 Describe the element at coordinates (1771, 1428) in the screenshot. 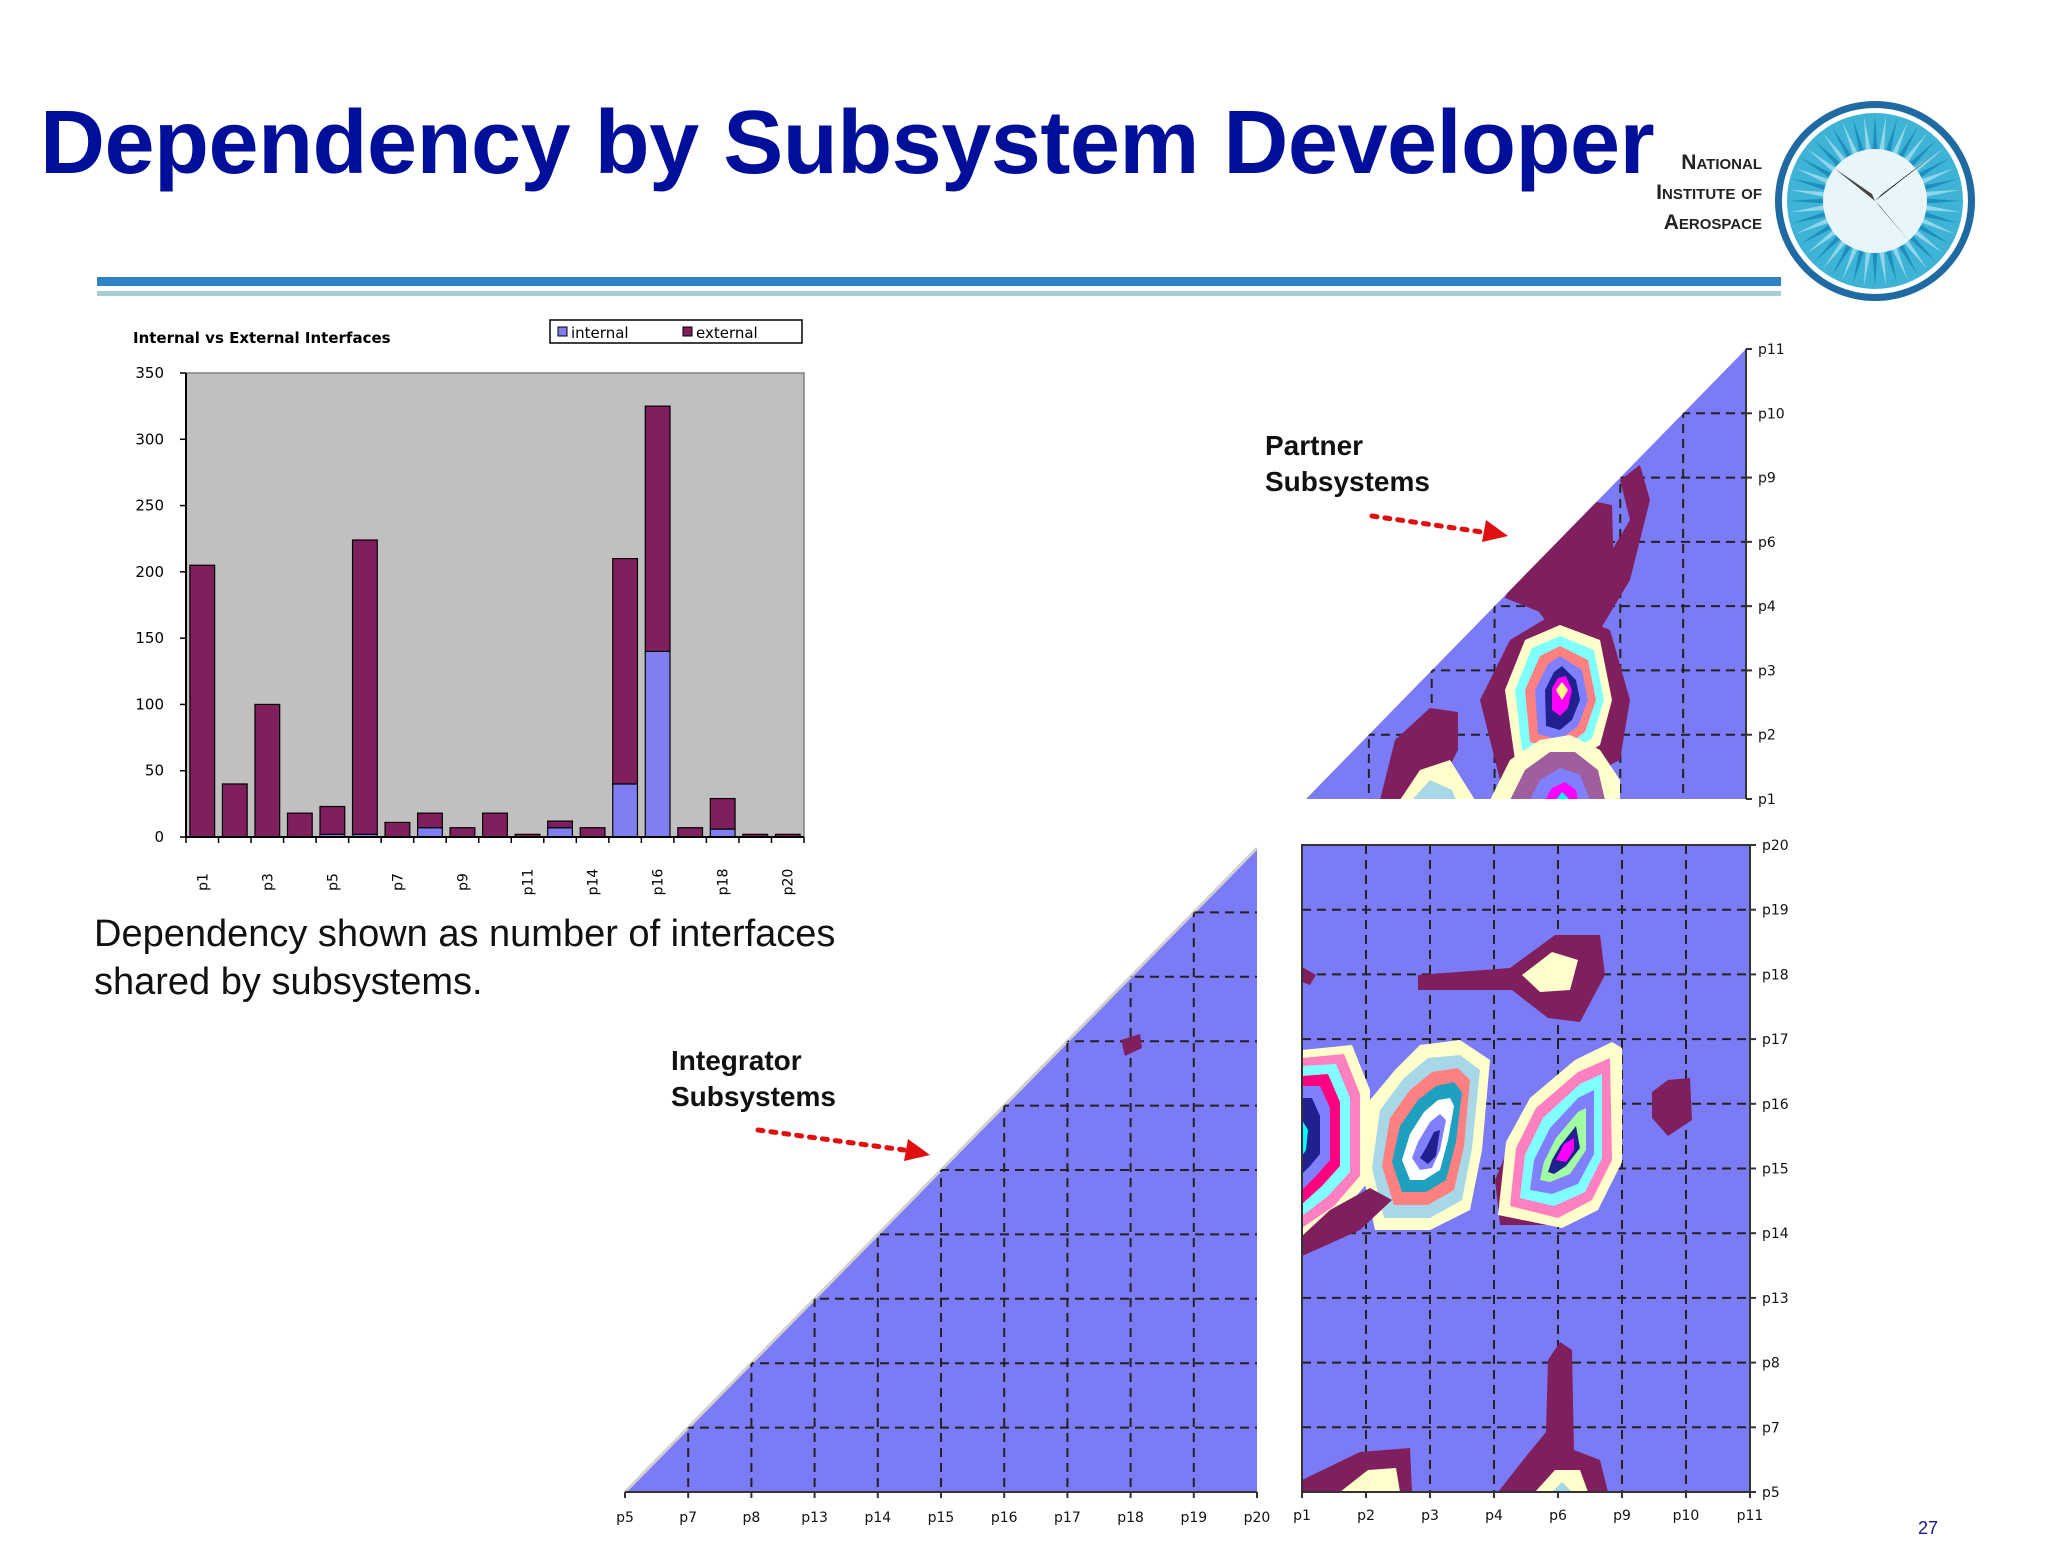

I see `y-tick-label: p7` at that location.